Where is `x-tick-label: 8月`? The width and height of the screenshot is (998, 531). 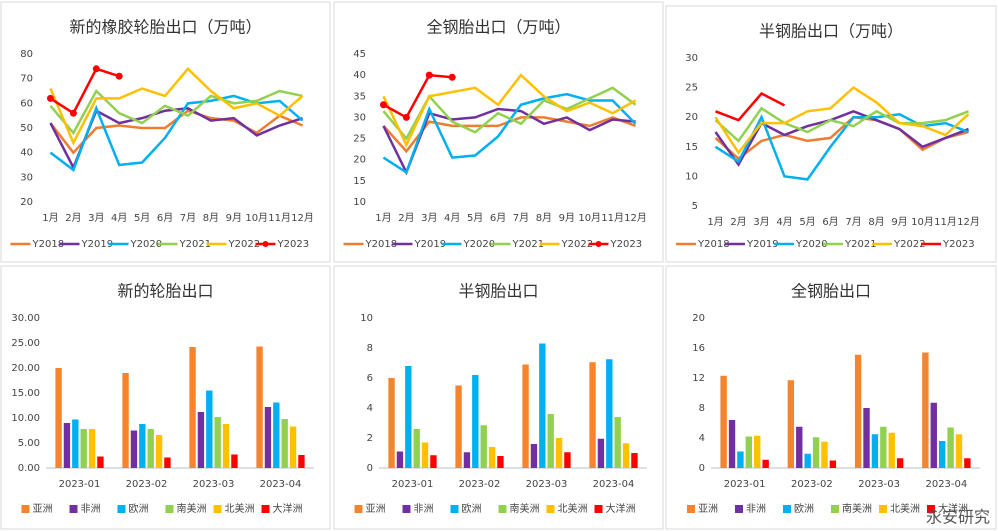 x-tick-label: 8月 is located at coordinates (544, 218).